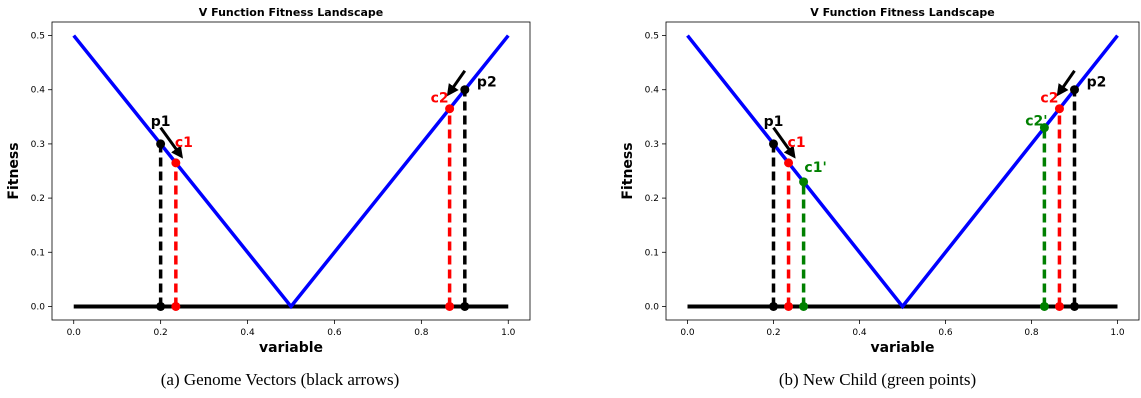 The width and height of the screenshot is (1141, 398). I want to click on point-label-c2prime: c2', so click(1036, 122).